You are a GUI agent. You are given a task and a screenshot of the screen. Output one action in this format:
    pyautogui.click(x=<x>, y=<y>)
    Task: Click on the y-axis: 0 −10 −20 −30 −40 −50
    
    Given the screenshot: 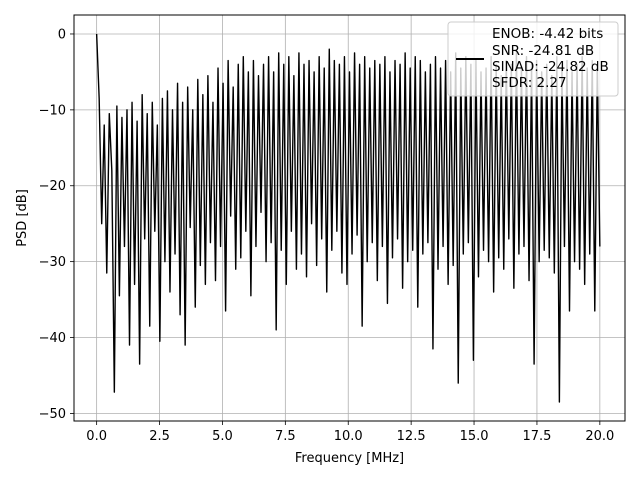 What is the action you would take?
    pyautogui.click(x=56, y=224)
    